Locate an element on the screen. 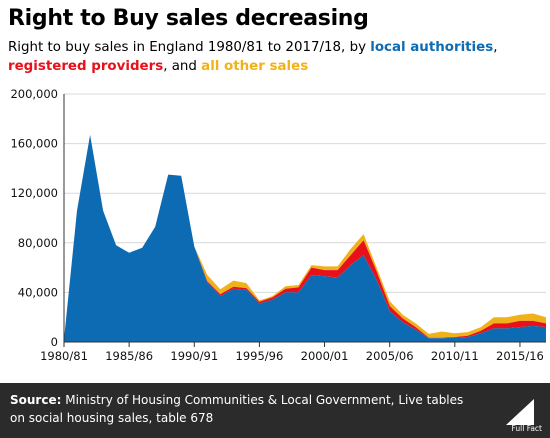 Image resolution: width=550 pixels, height=438 pixels. y-tick-label: 0 is located at coordinates (54, 342).